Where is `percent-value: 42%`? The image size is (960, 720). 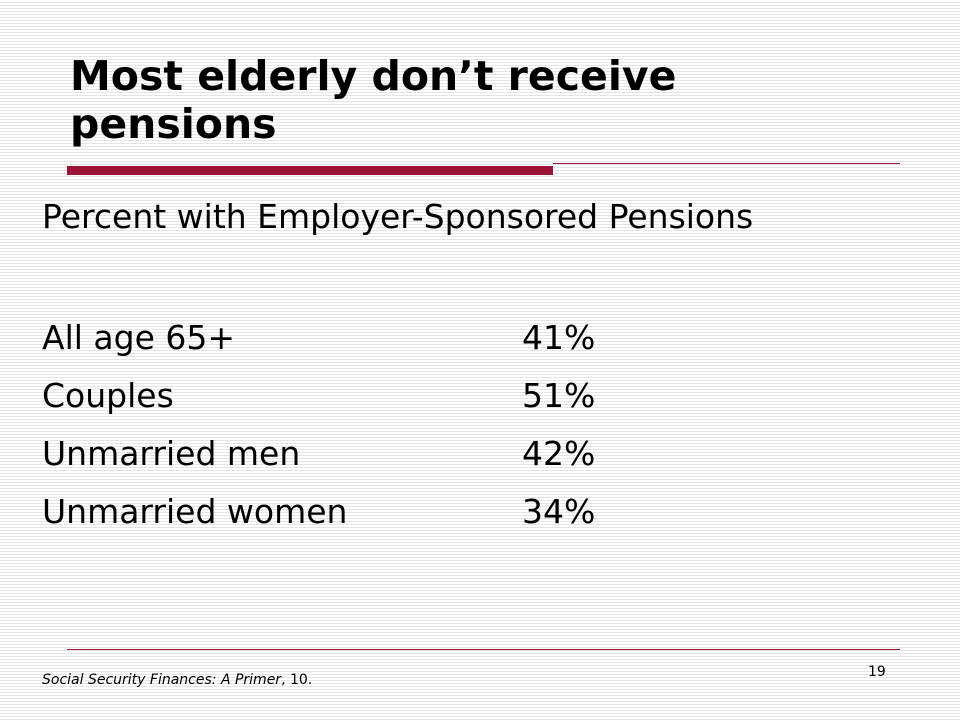 percent-value: 42% is located at coordinates (559, 453).